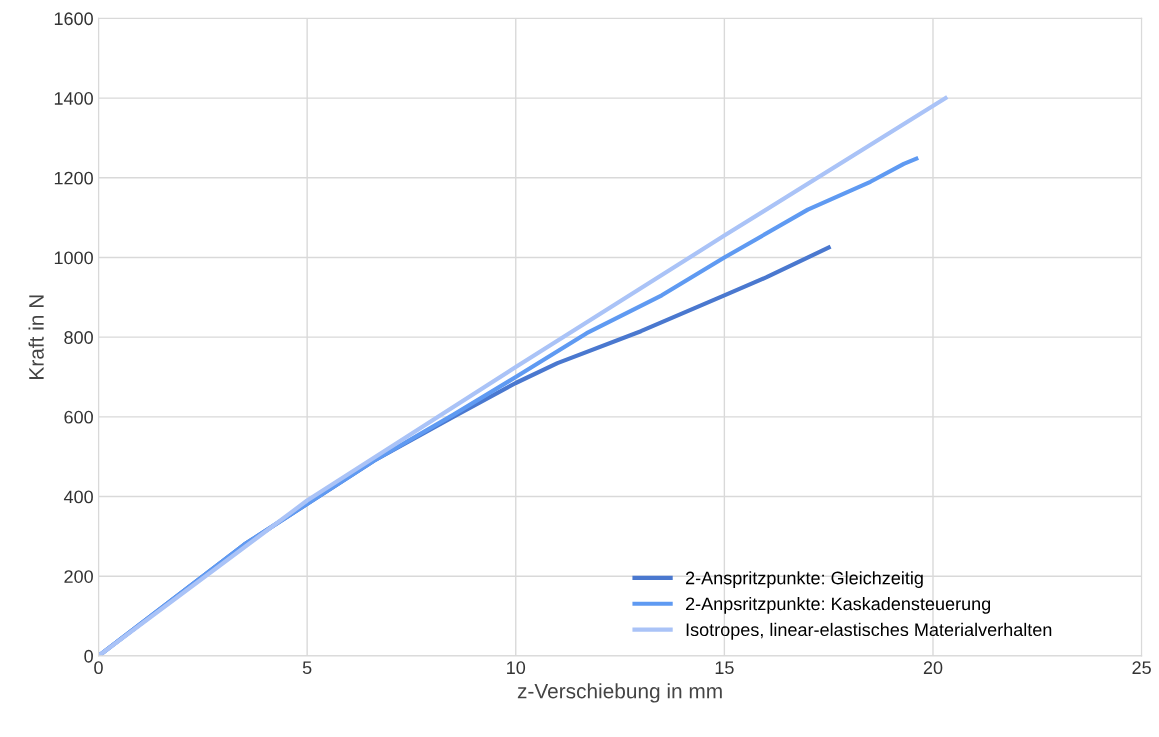 The width and height of the screenshot is (1159, 737). What do you see at coordinates (724, 668) in the screenshot?
I see `x-tick-label: 15` at bounding box center [724, 668].